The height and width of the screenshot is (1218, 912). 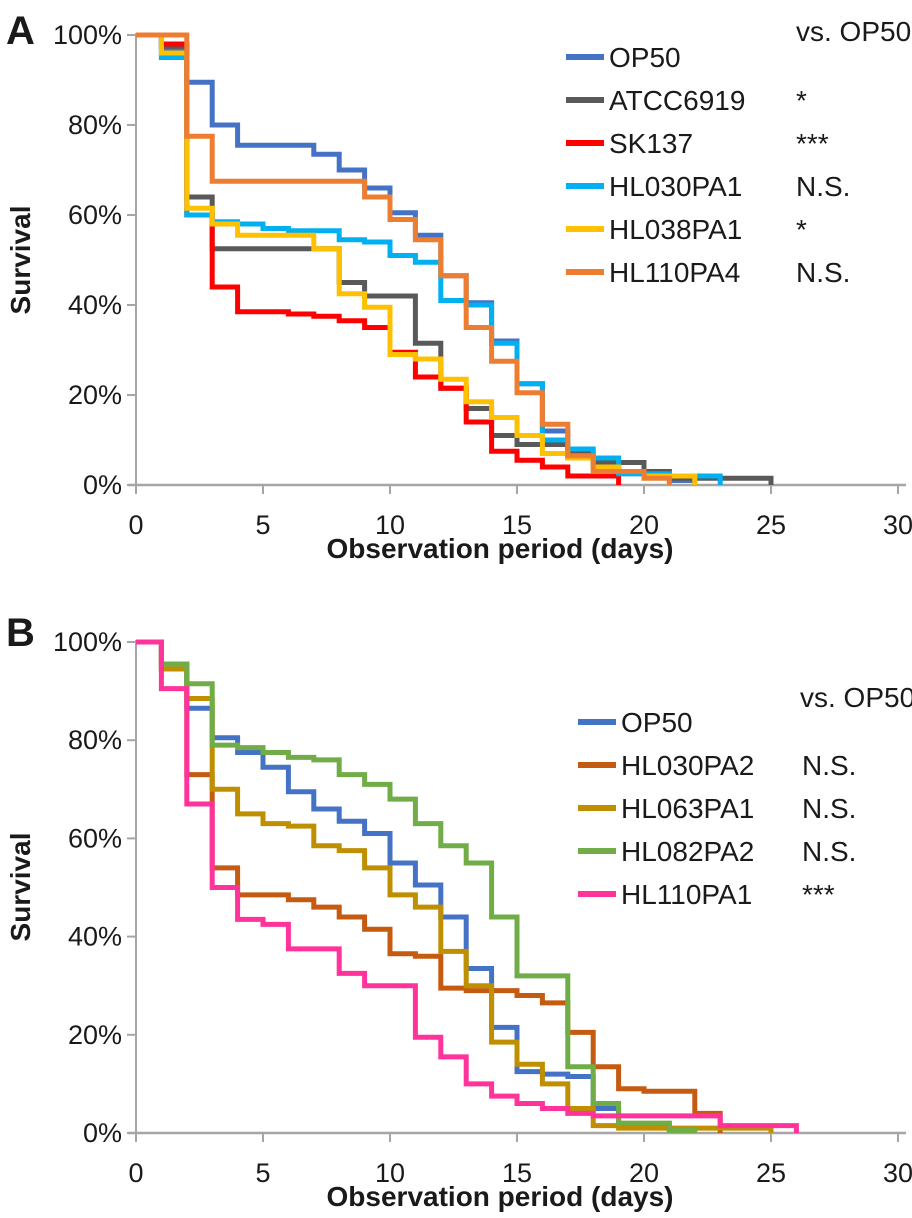 I want to click on significance-hl082pa2: N.S., so click(x=829, y=851).